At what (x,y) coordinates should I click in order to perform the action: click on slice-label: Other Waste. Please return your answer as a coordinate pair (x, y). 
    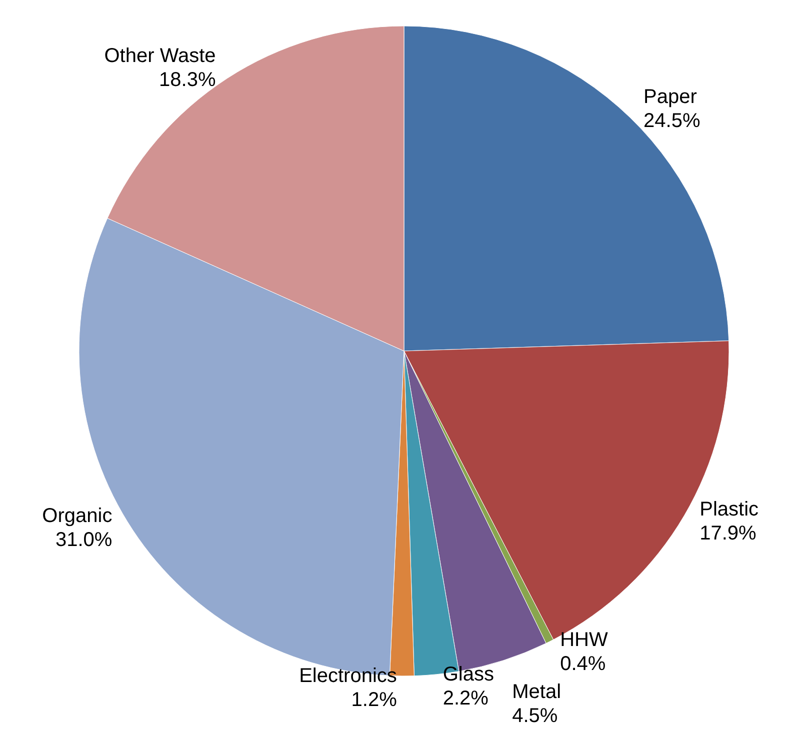
    Looking at the image, I should click on (160, 56).